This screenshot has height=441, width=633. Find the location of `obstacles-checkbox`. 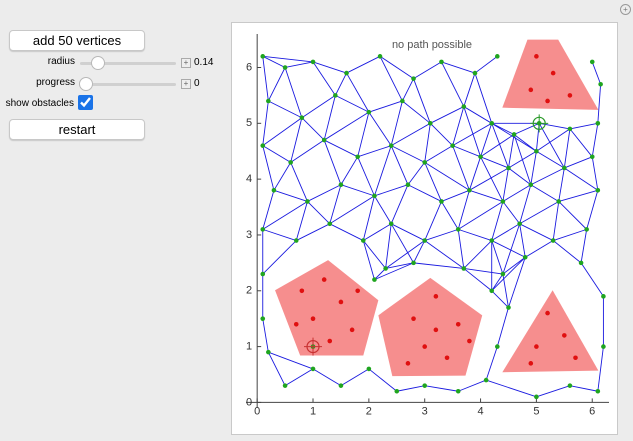

obstacles-checkbox is located at coordinates (85, 102).